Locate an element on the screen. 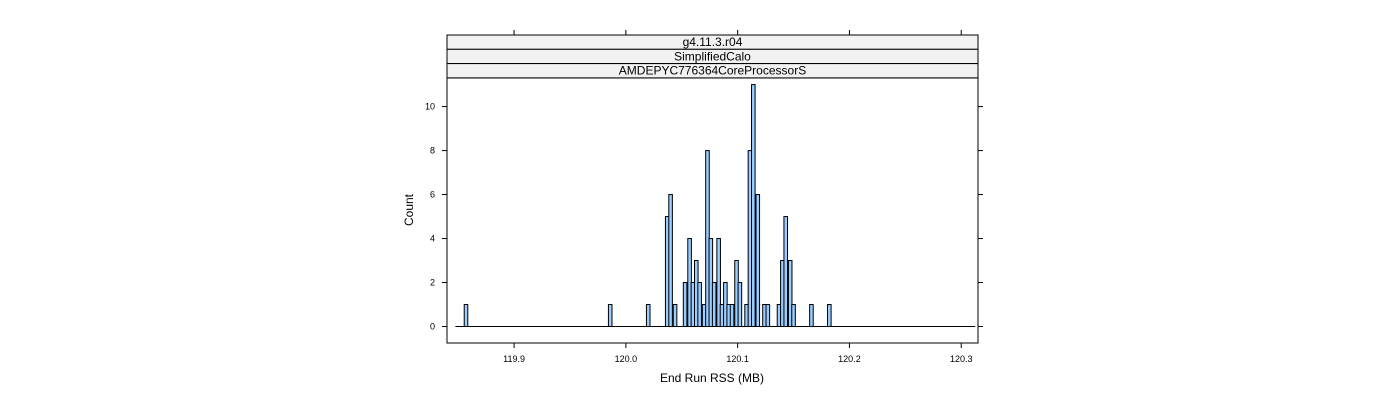  x-tick-label: 119.9 is located at coordinates (514, 359).